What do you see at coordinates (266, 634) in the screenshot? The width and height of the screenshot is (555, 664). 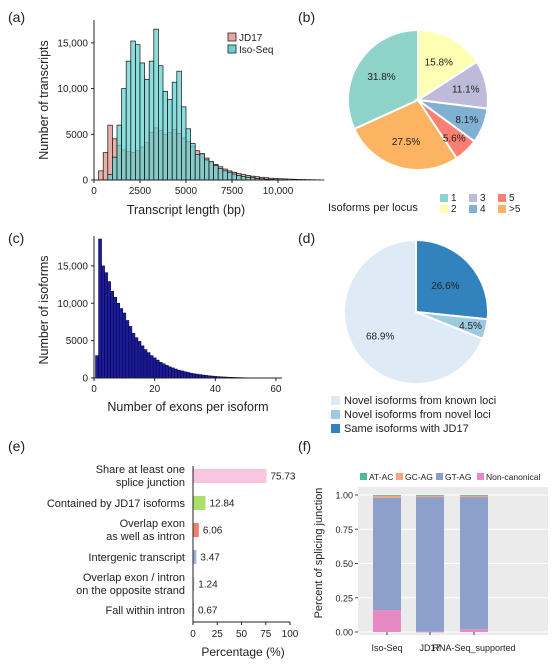 I see `x-tick-label: 75` at bounding box center [266, 634].